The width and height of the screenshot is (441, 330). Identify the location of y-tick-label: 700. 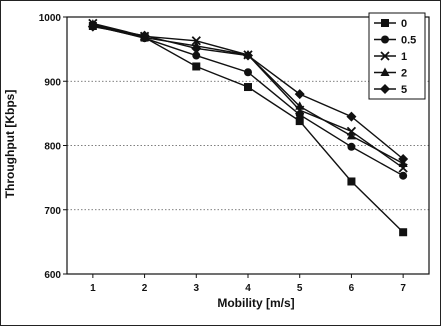
(52, 211).